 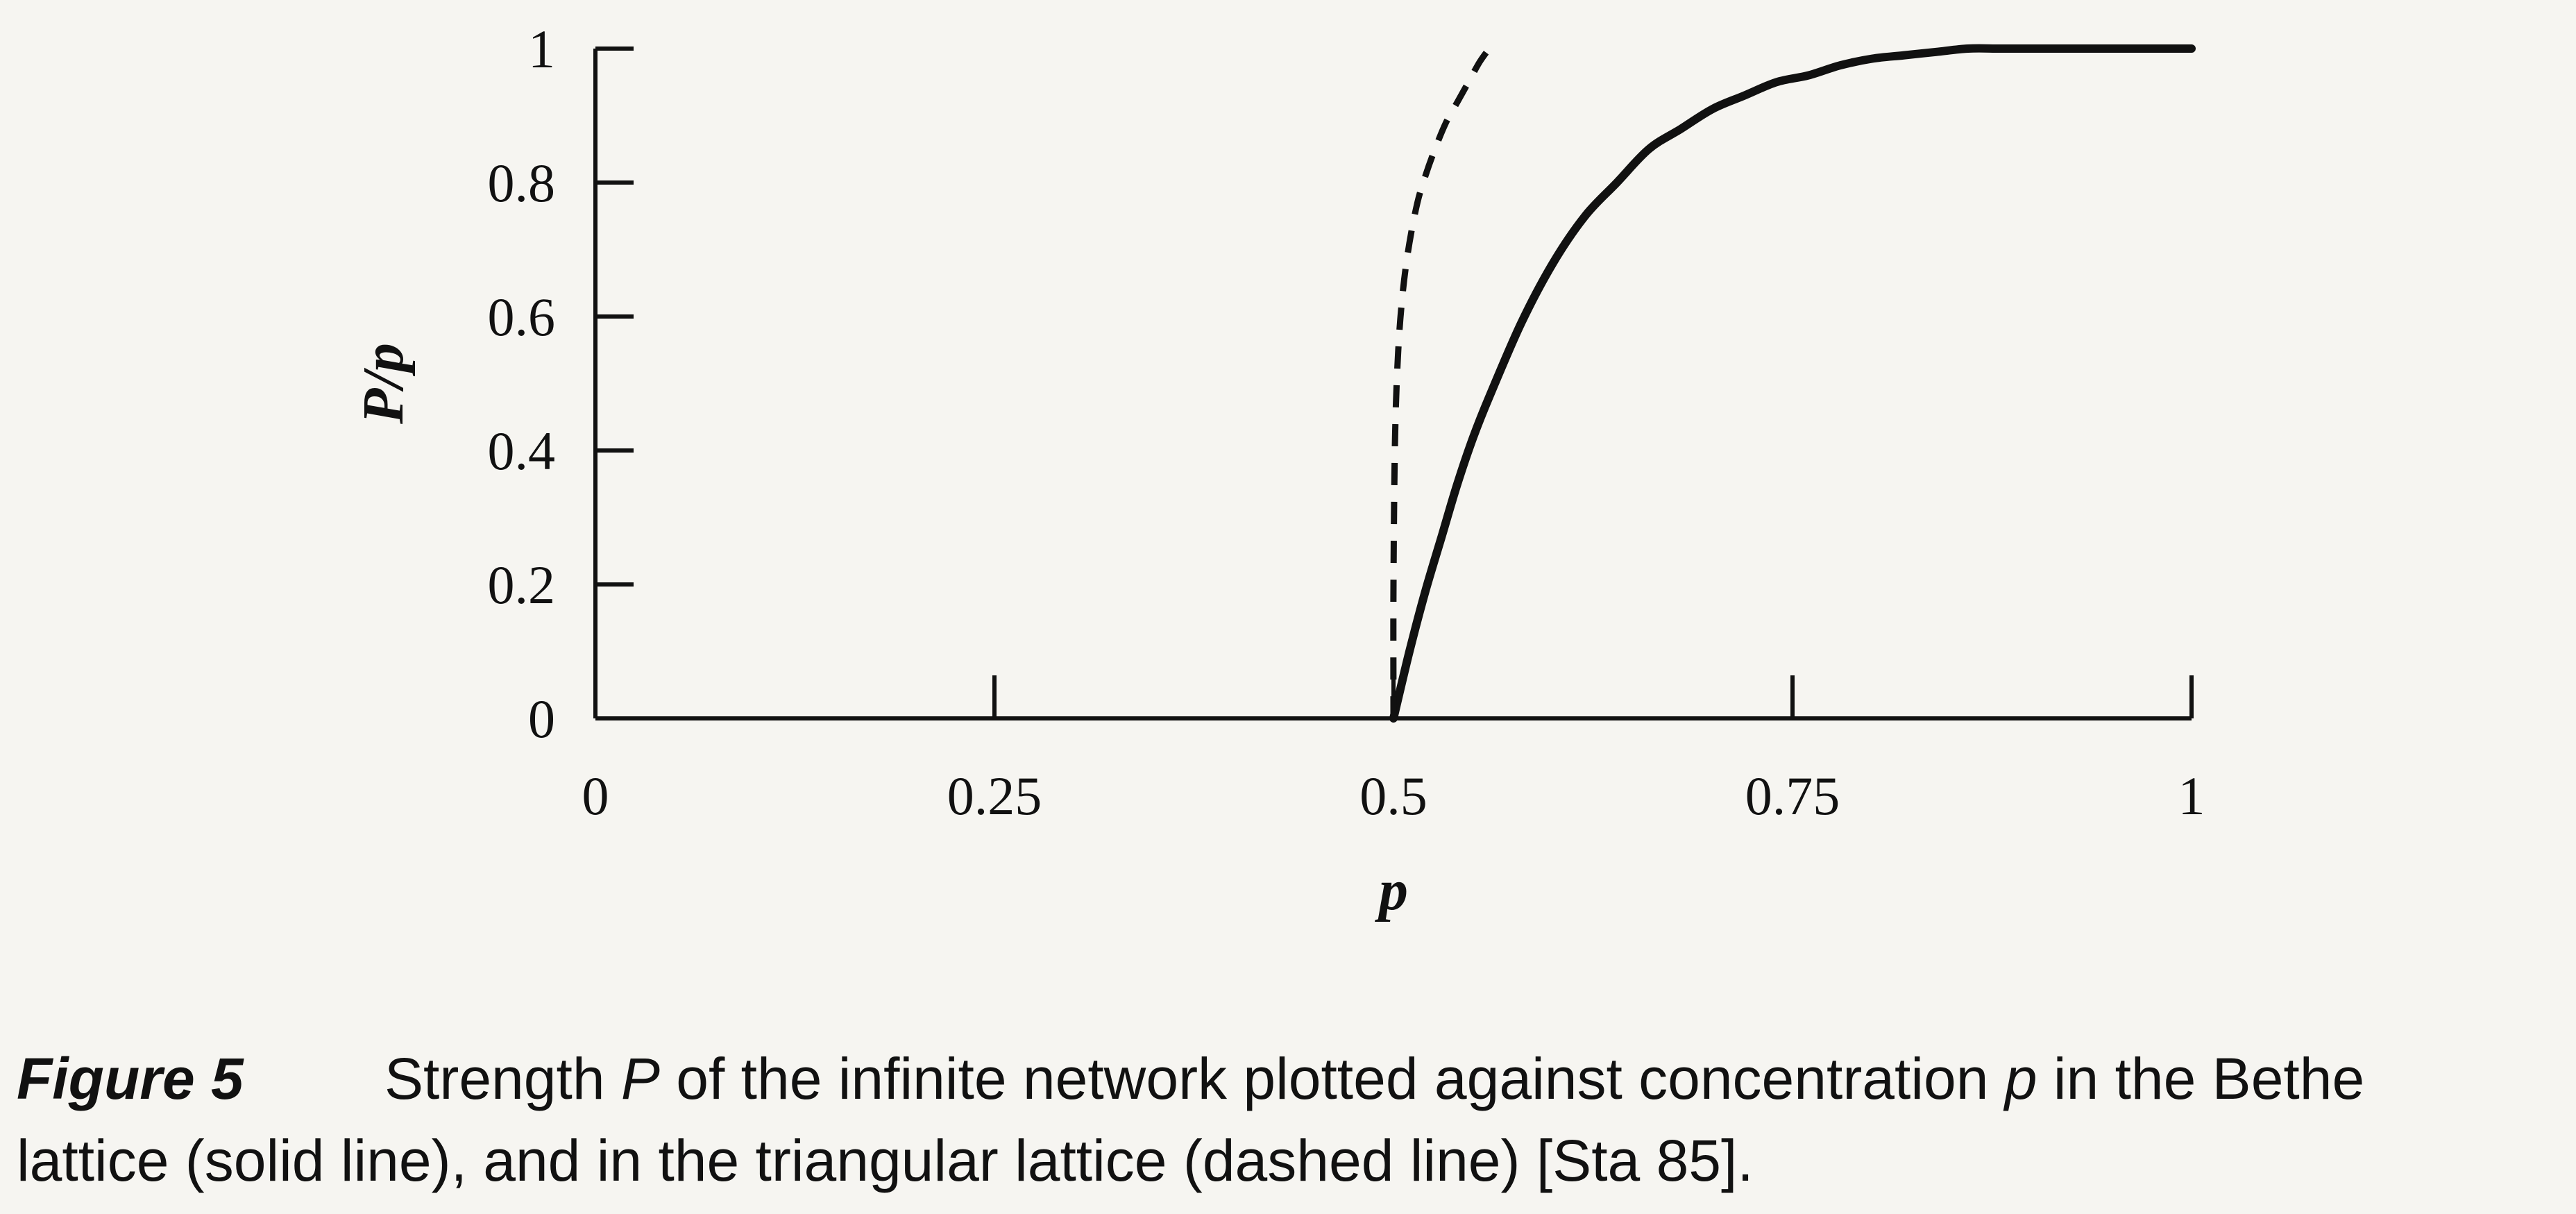 I want to click on caption-symbol: P, so click(x=640, y=1078).